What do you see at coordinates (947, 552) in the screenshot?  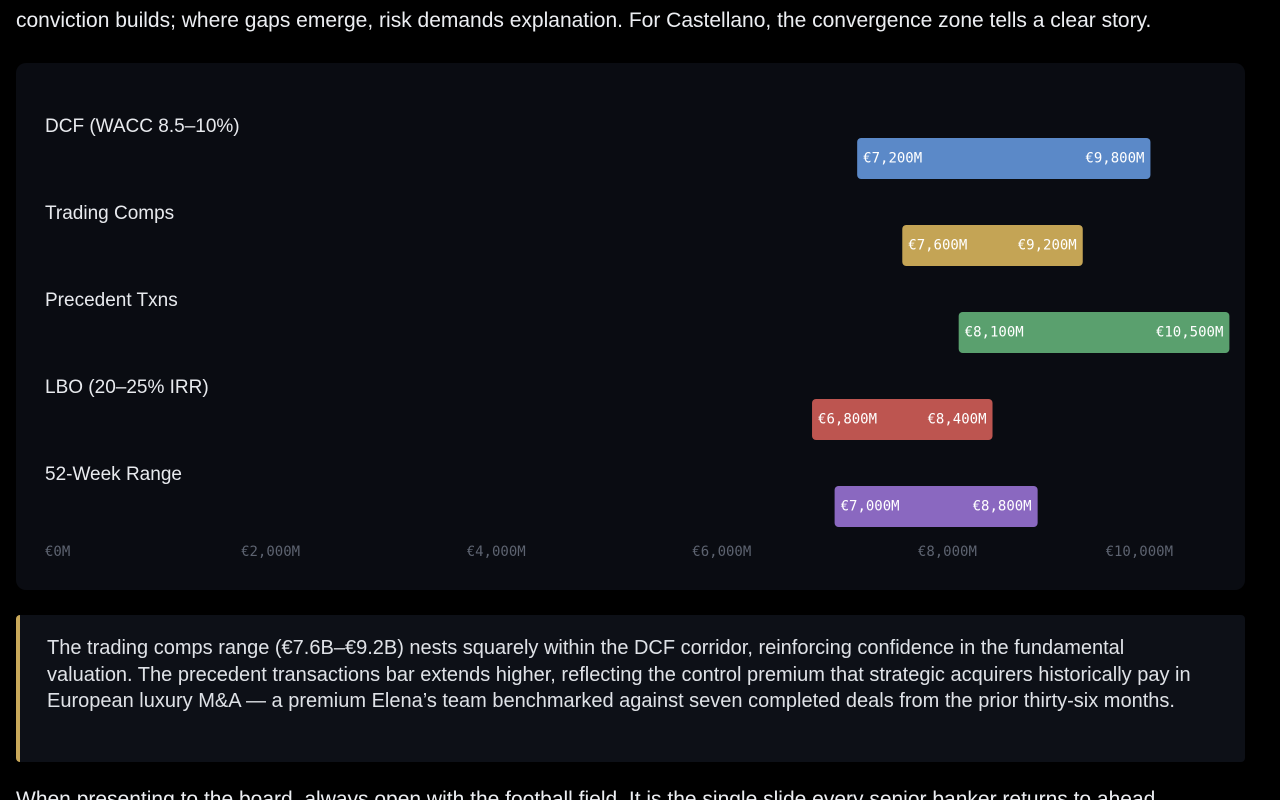 I see `x-tick-label: €8,000M` at bounding box center [947, 552].